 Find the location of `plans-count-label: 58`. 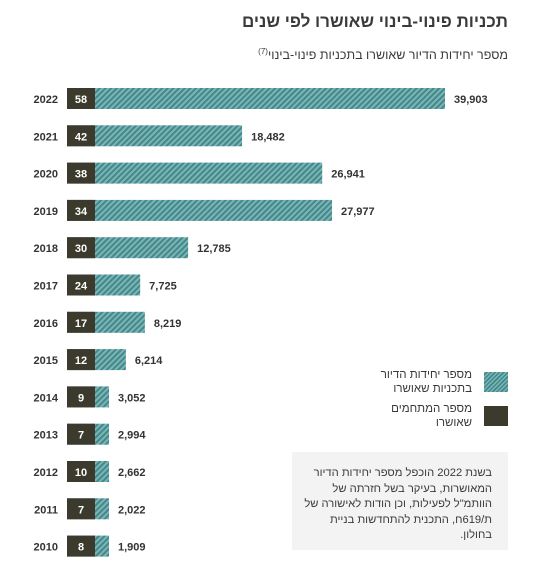

plans-count-label: 58 is located at coordinates (81, 100).